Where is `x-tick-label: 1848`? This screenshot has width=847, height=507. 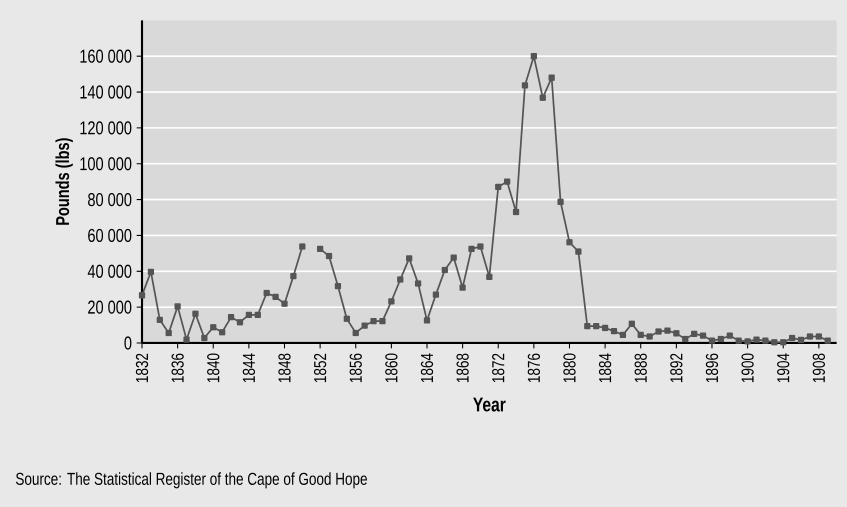
x-tick-label: 1848 is located at coordinates (284, 368).